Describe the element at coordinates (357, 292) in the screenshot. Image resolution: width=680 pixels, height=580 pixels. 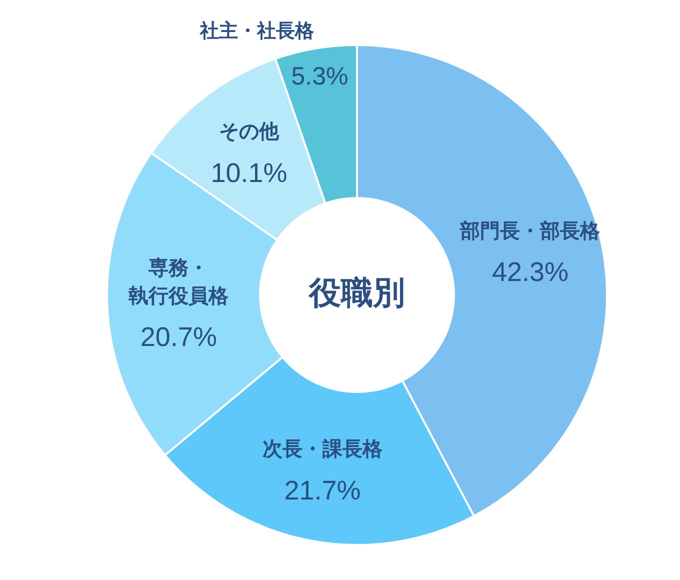
I see `title: 役職別` at that location.